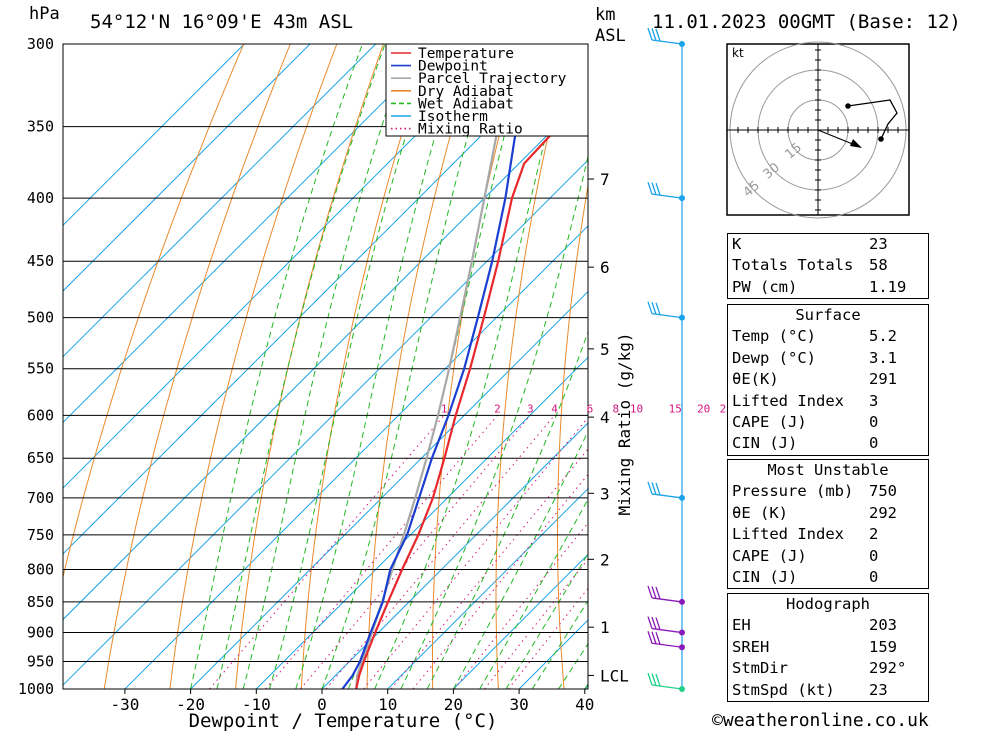 This screenshot has width=1000, height=733. Describe the element at coordinates (874, 534) in the screenshot. I see `most-unstable-value: 2` at that location.